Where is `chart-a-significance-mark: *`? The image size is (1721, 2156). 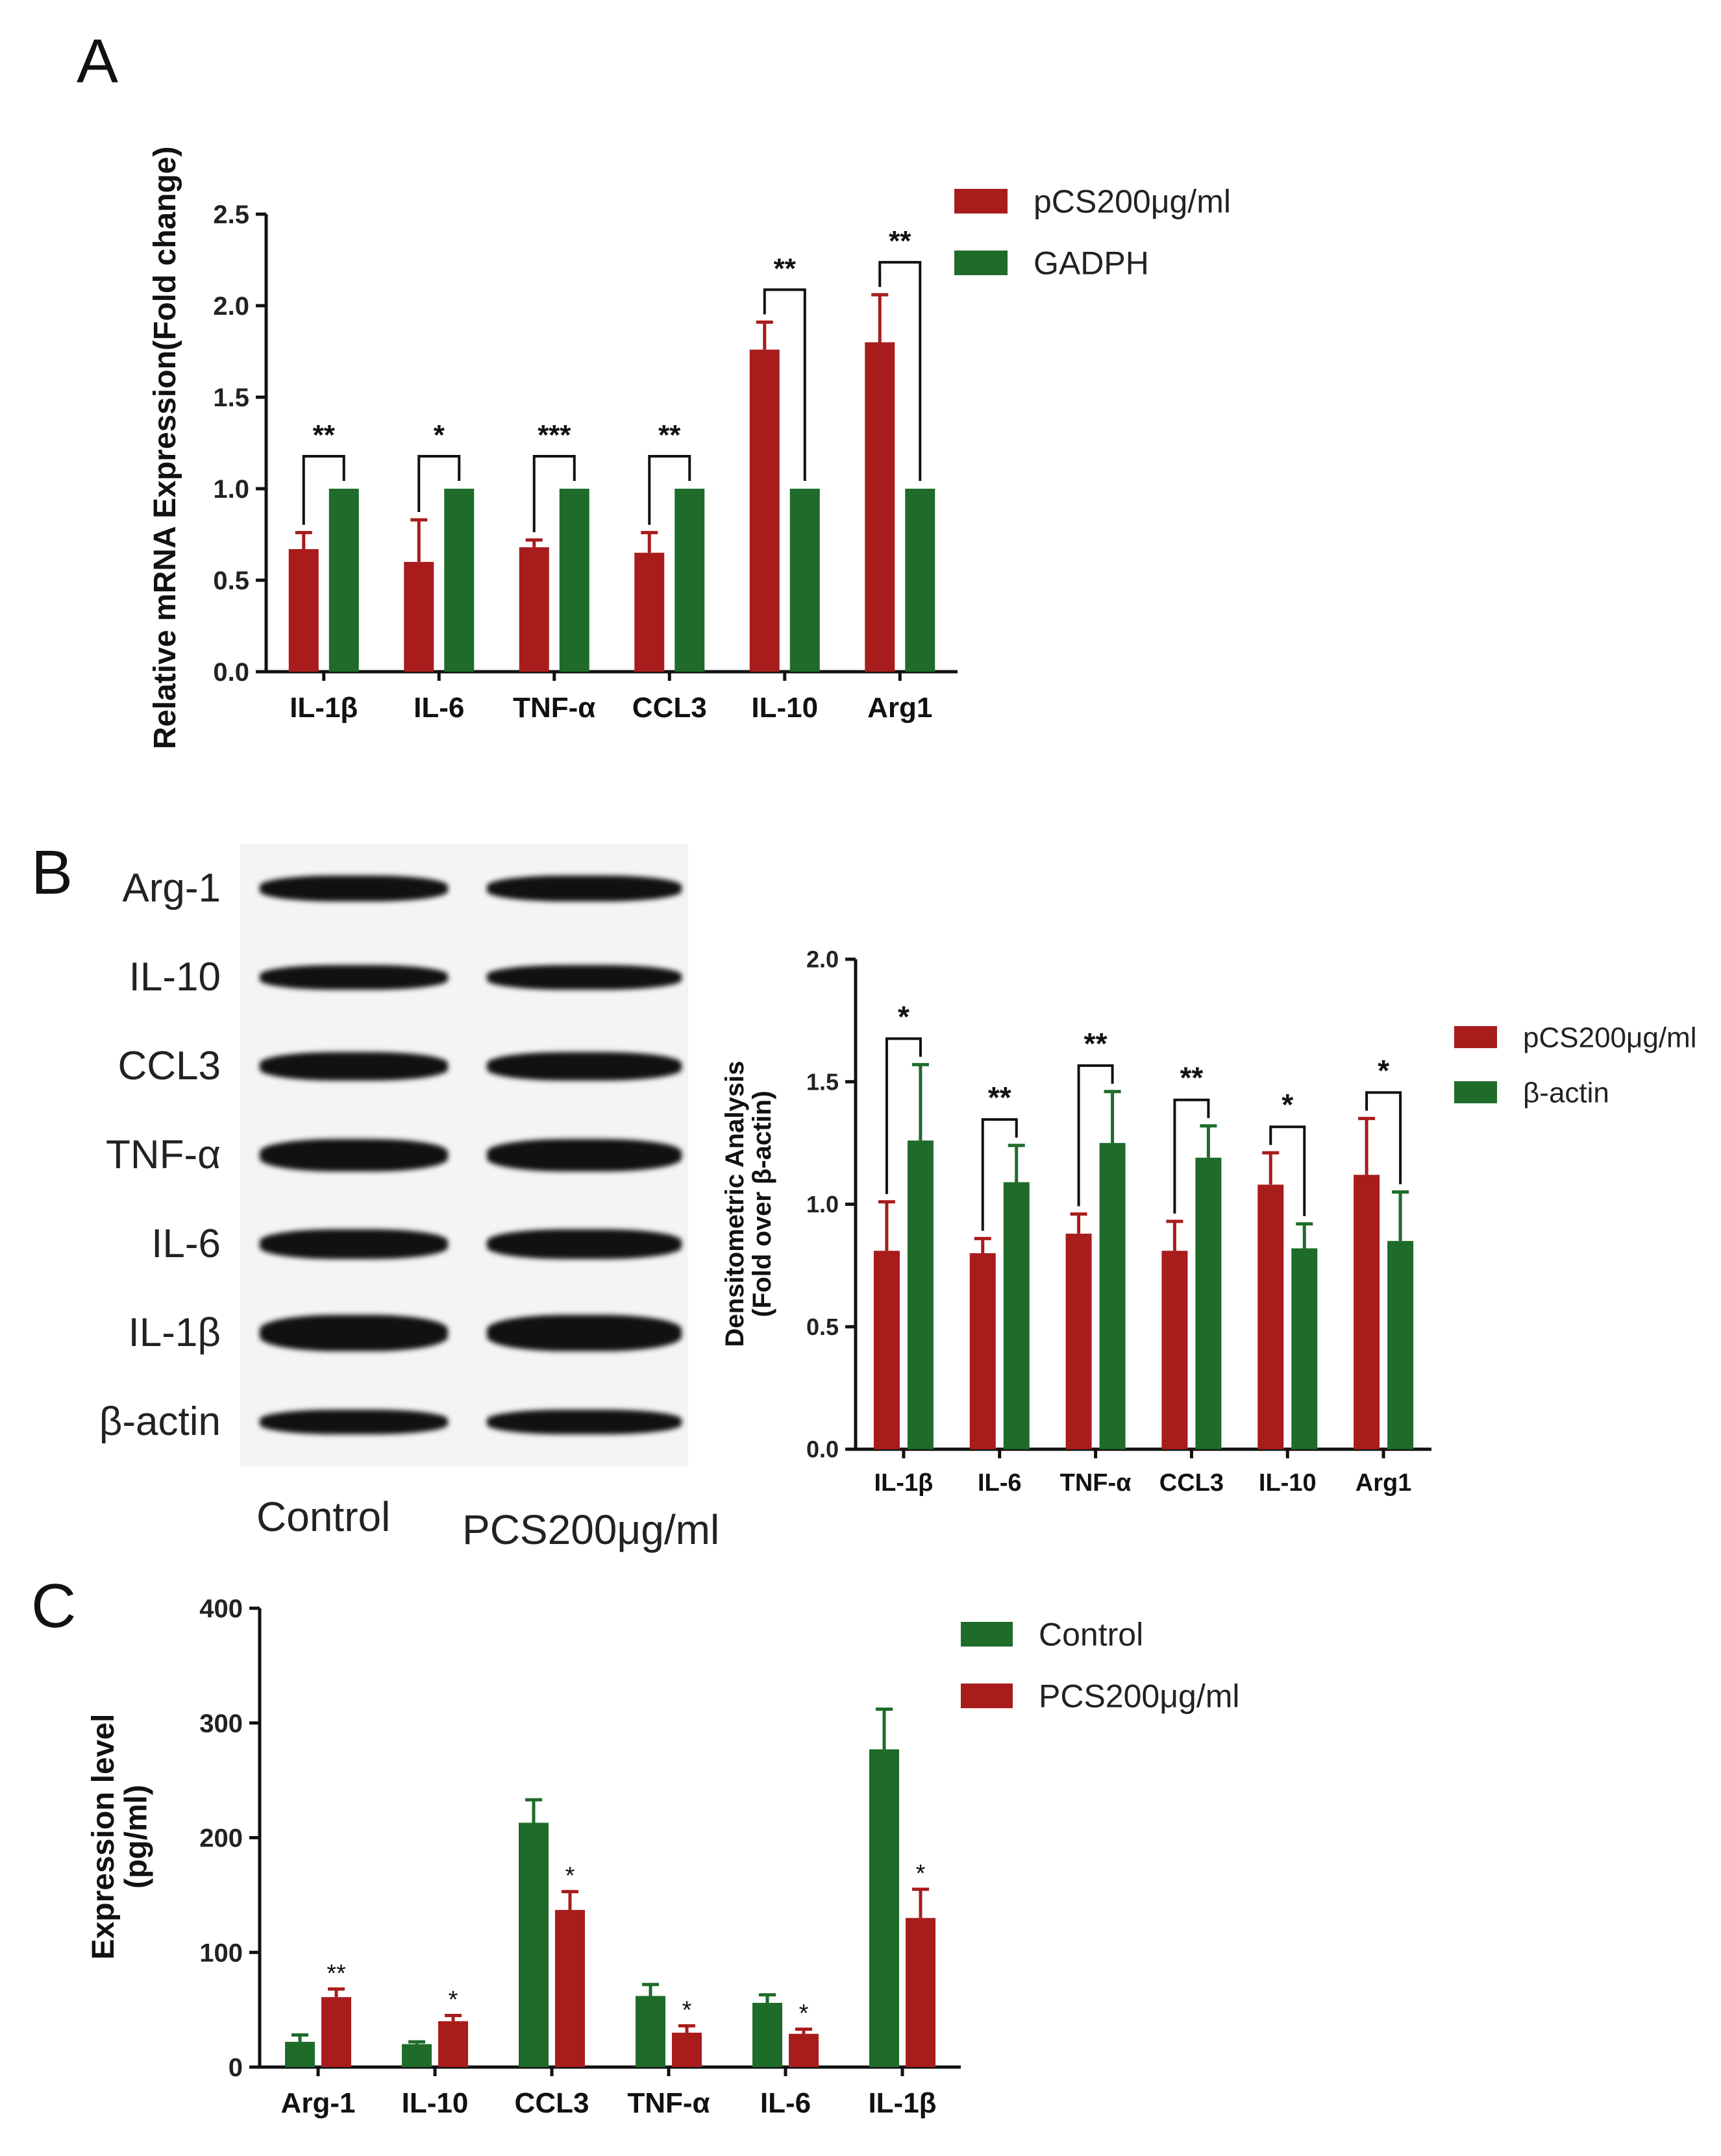 chart-a-significance-mark: * is located at coordinates (440, 435).